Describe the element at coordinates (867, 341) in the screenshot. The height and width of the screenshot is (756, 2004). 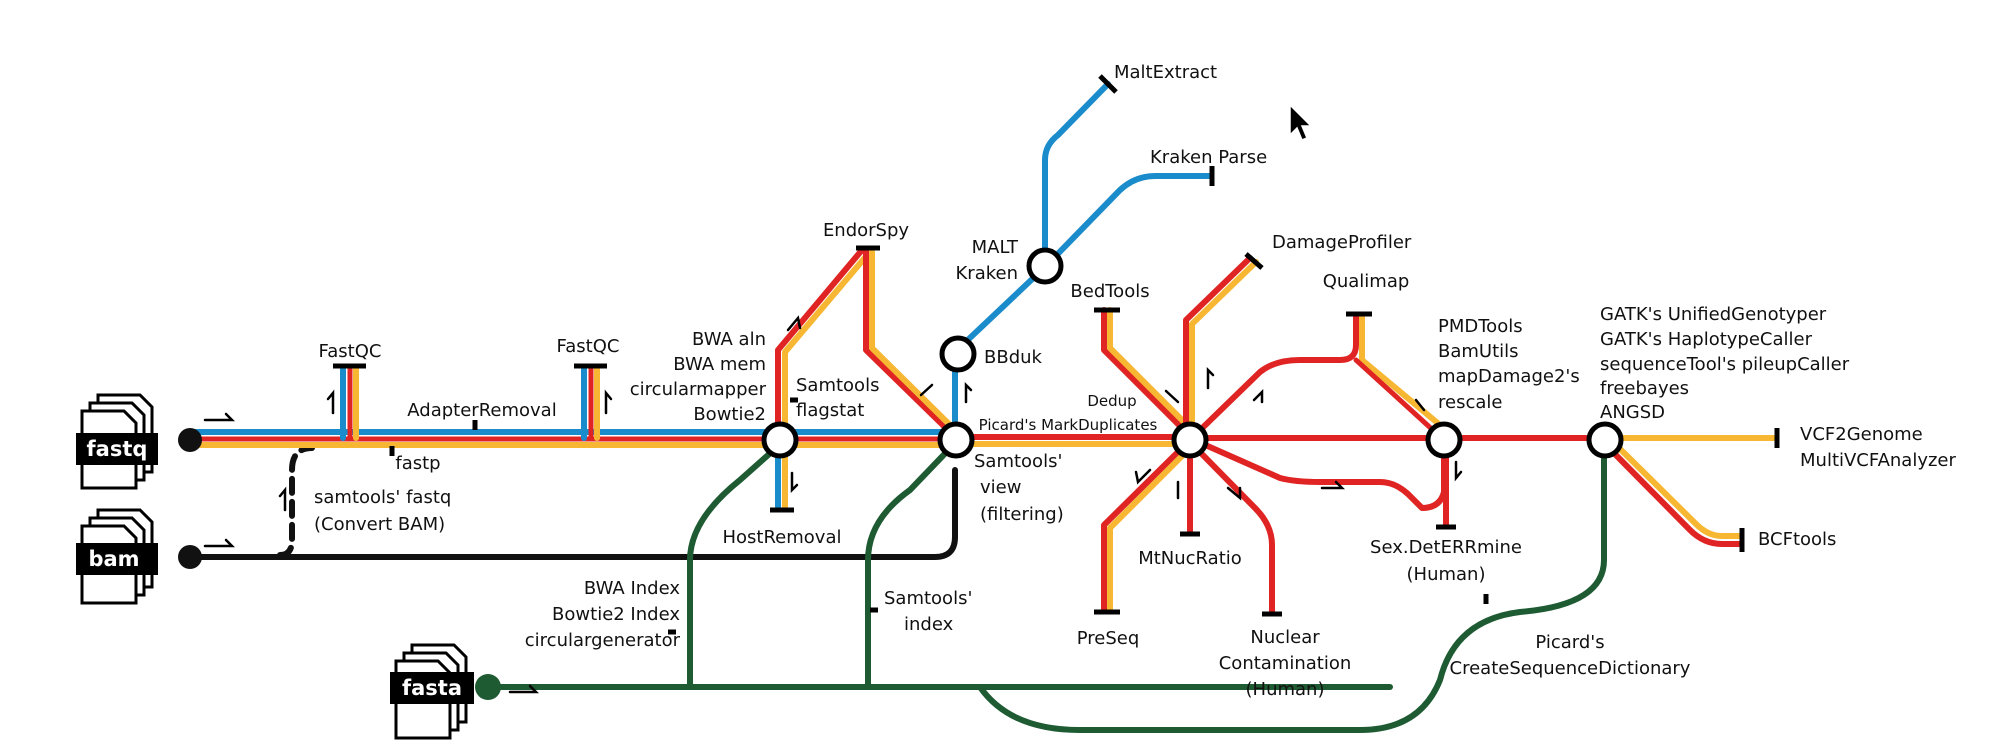
I see `endorspy-branch` at that location.